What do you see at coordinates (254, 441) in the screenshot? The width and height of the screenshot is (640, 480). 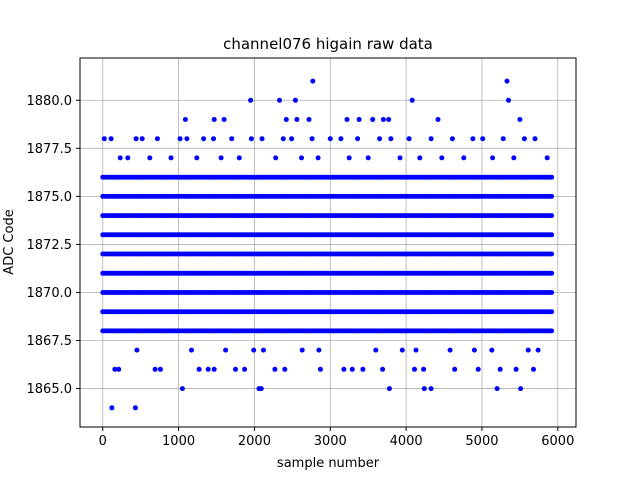 I see `x-tick-label: 2000` at bounding box center [254, 441].